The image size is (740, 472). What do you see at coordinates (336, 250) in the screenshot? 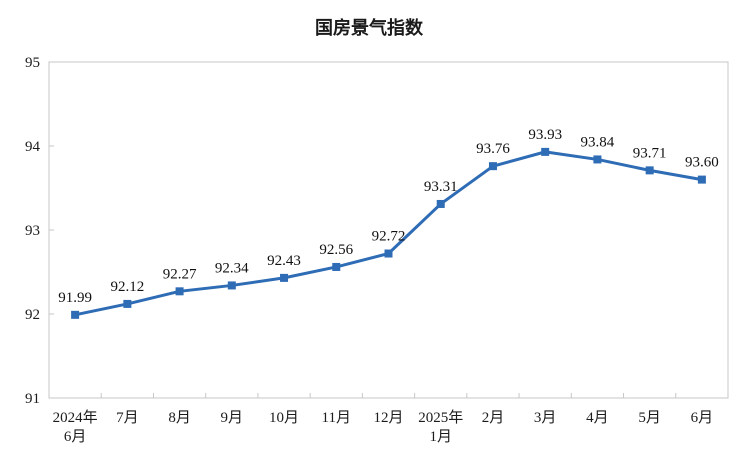
I see `data-point-label: 92.56` at bounding box center [336, 250].